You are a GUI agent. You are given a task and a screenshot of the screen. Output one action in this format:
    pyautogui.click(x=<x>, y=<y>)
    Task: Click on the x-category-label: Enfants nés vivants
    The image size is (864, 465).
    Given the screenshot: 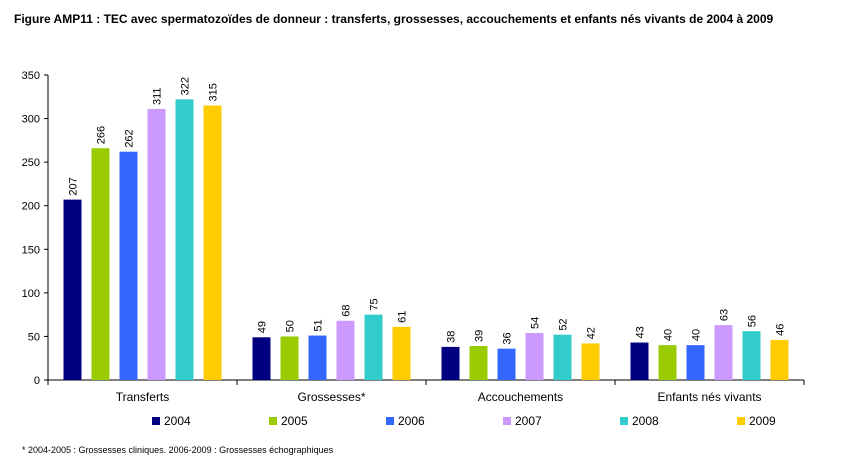 What is the action you would take?
    pyautogui.click(x=709, y=397)
    